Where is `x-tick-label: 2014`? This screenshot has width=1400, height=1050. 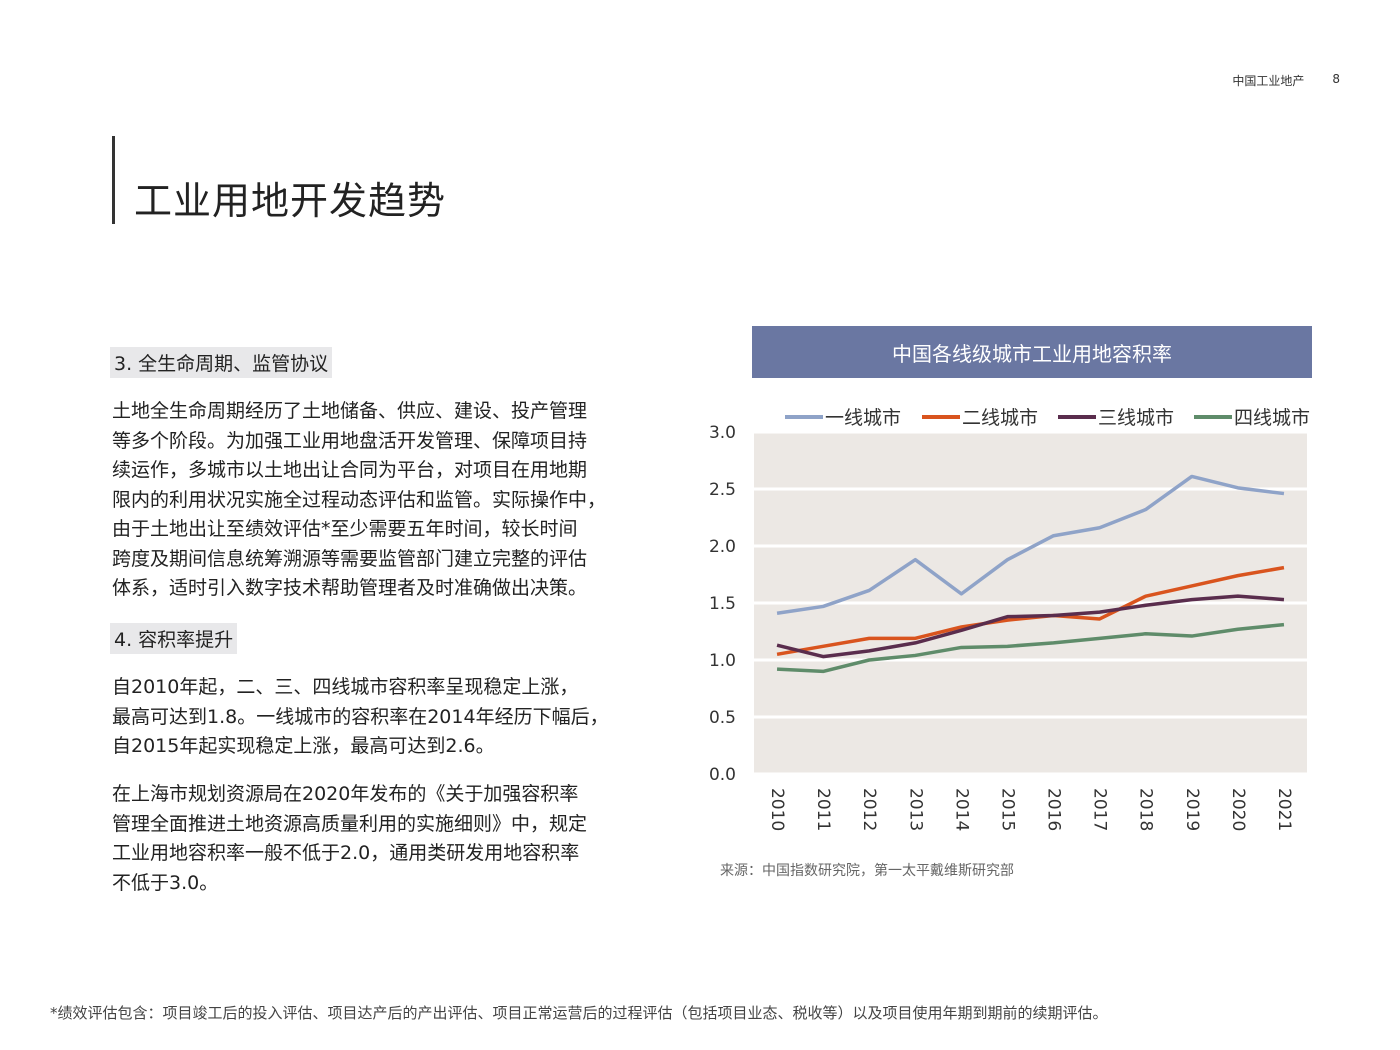
x-tick-label: 2014 is located at coordinates (961, 809).